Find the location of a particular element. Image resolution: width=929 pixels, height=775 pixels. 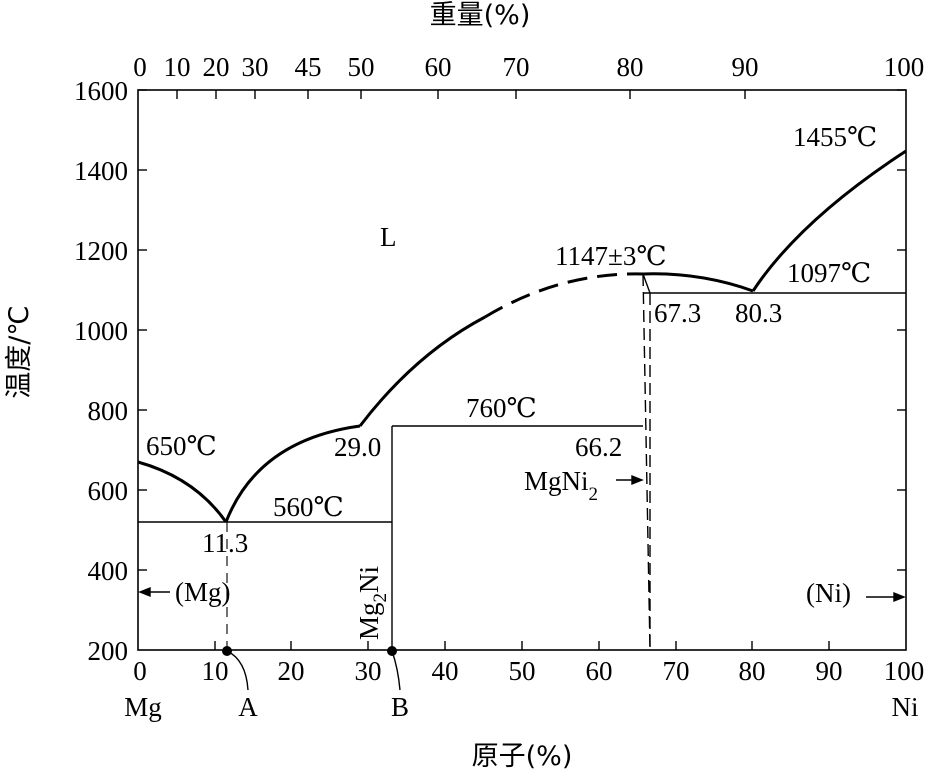

top-tick-0: 0 is located at coordinates (140, 67).